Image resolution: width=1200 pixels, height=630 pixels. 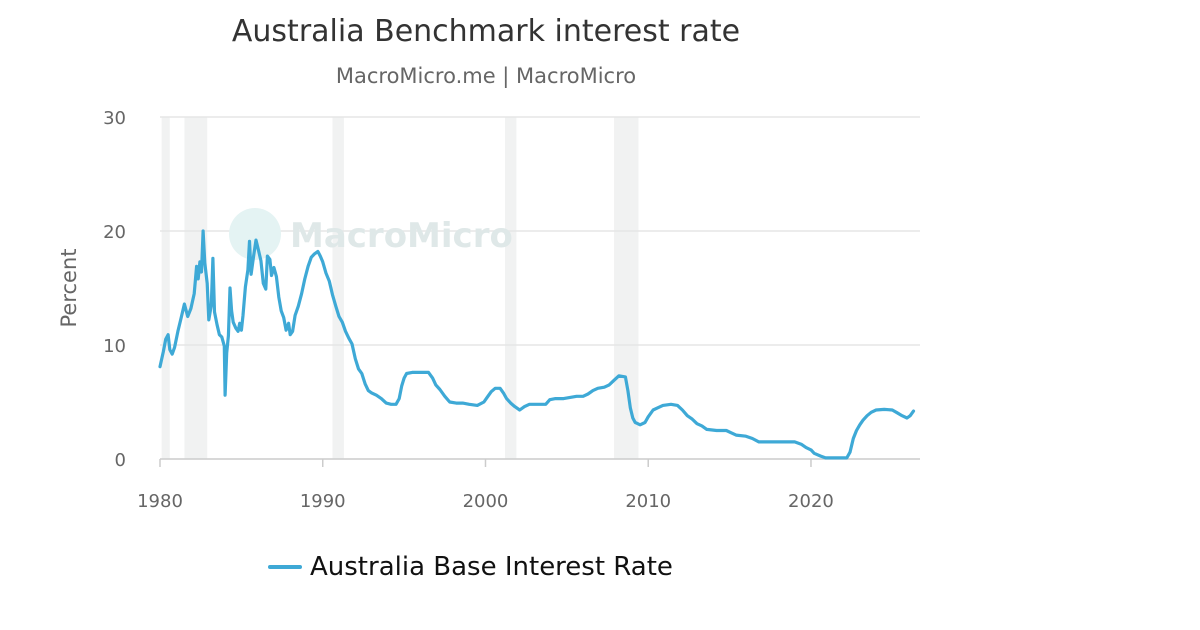 I want to click on x-tick-label: 2000, so click(x=486, y=501).